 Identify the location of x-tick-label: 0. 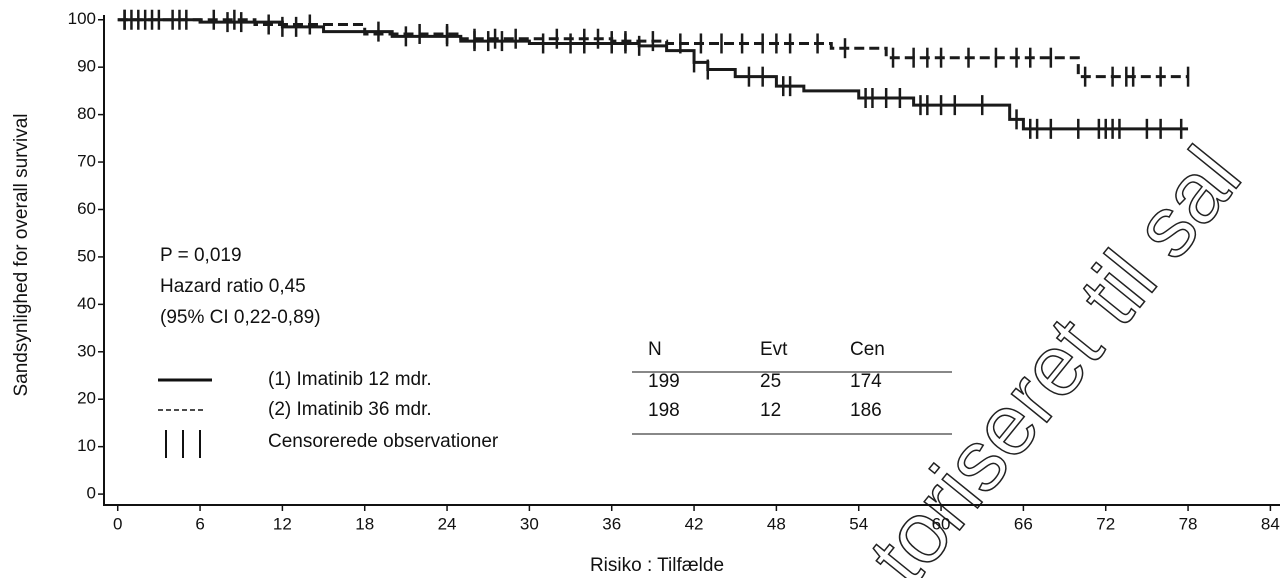
(117, 523).